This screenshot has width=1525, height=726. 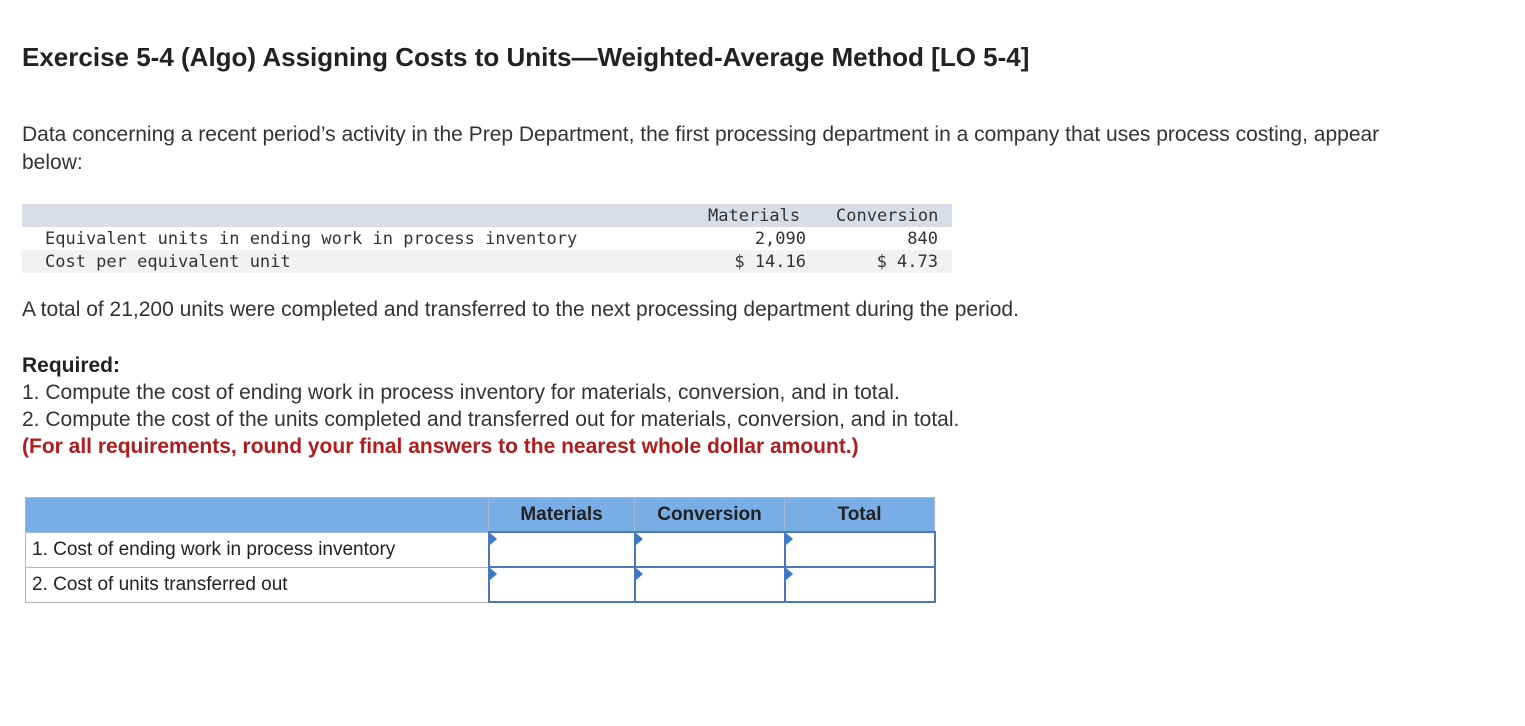 What do you see at coordinates (922, 239) in the screenshot?
I see `given-row-conversion: 840` at bounding box center [922, 239].